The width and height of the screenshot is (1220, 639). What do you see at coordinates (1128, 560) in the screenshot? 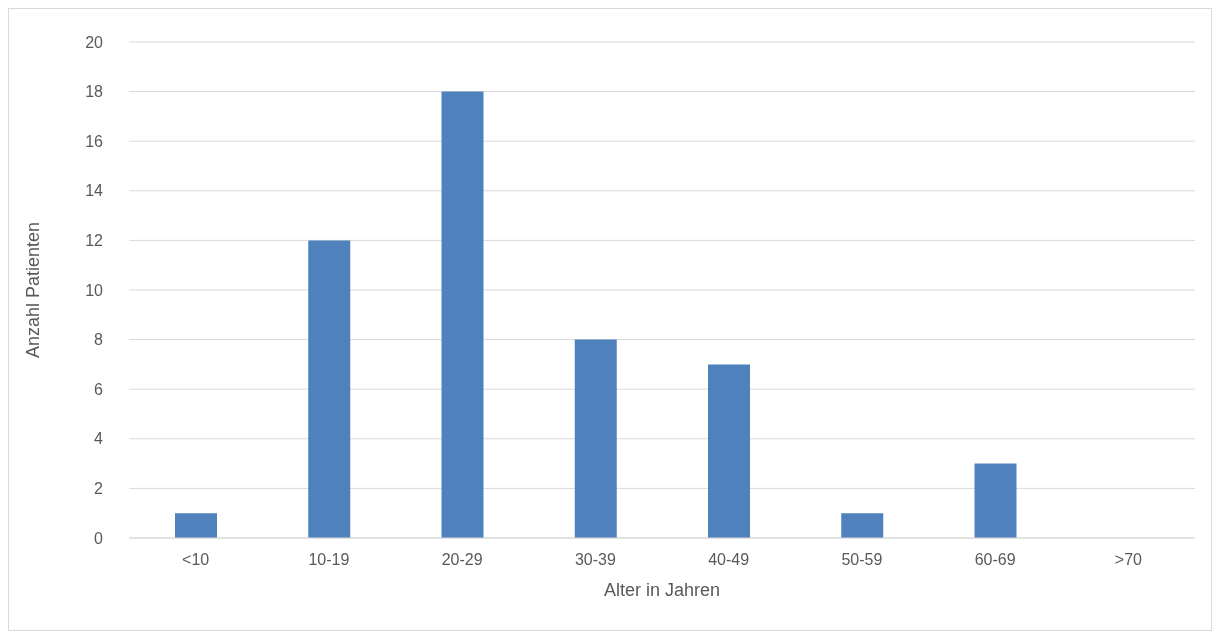
I see `x-tick-label: >70` at bounding box center [1128, 560].